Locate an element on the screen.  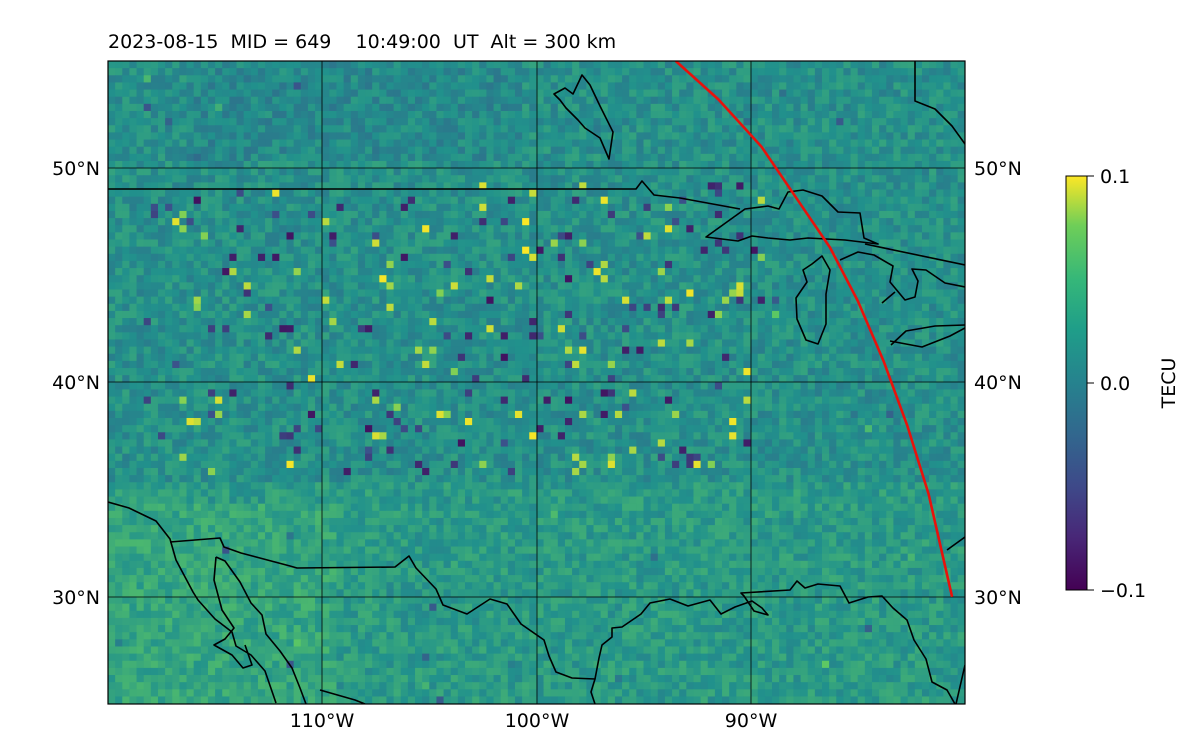
northeast-coast is located at coordinates (939, 103).